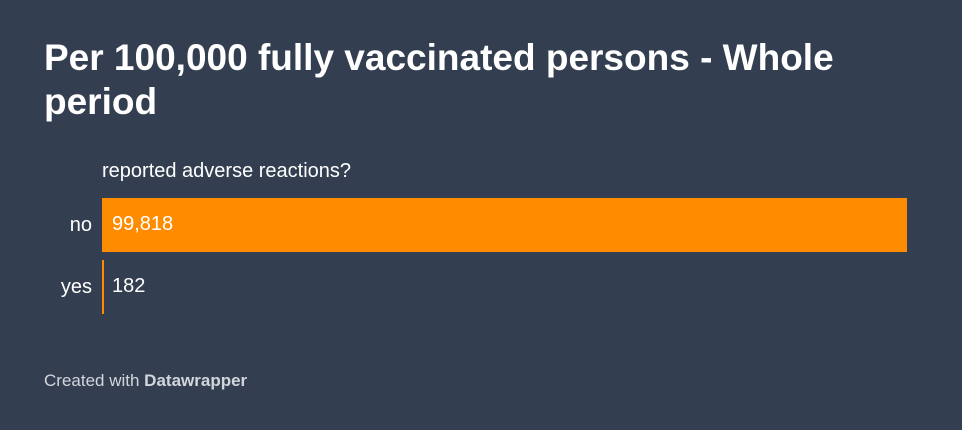 Image resolution: width=962 pixels, height=430 pixels. What do you see at coordinates (143, 224) in the screenshot?
I see `bar-value-no: 99,818` at bounding box center [143, 224].